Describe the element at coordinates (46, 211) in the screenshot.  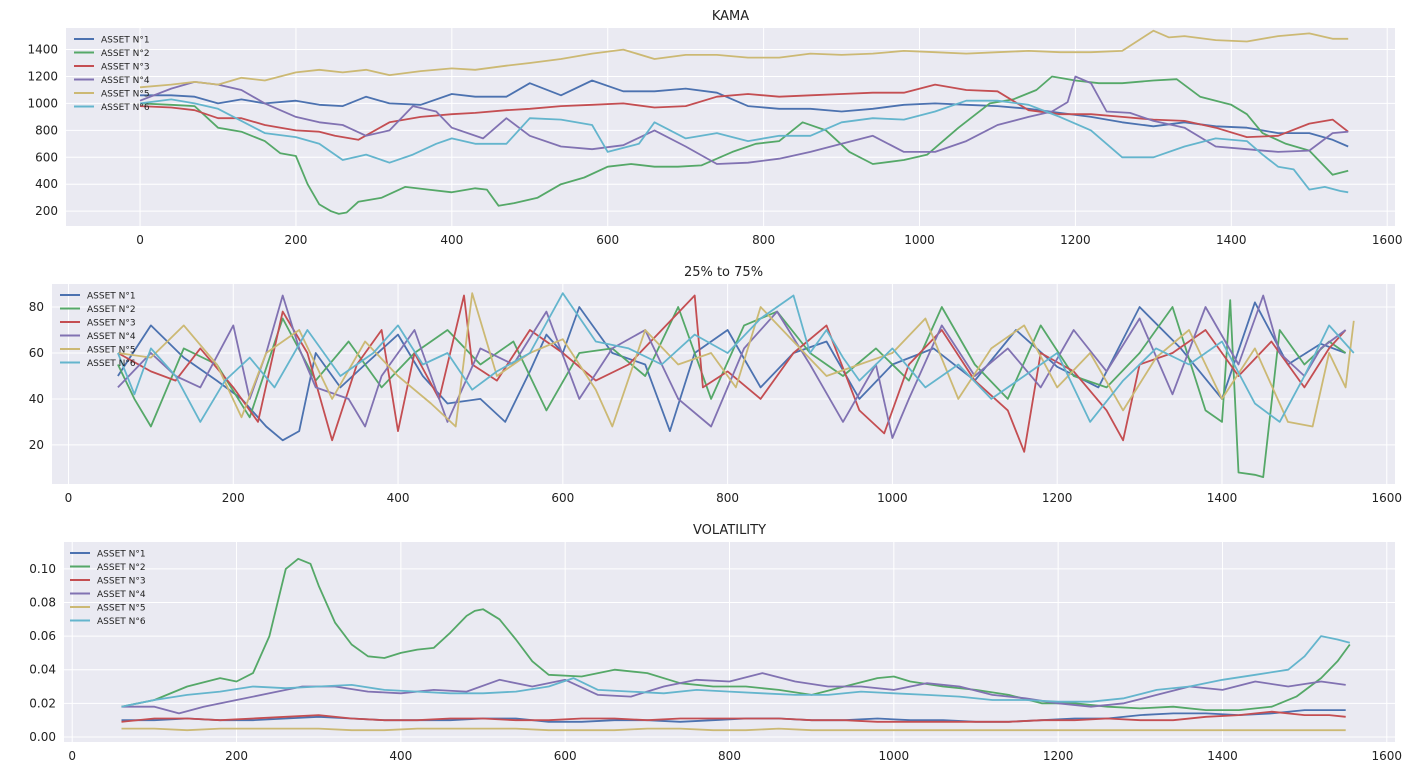
I see `y-tick-label: 200` at that location.